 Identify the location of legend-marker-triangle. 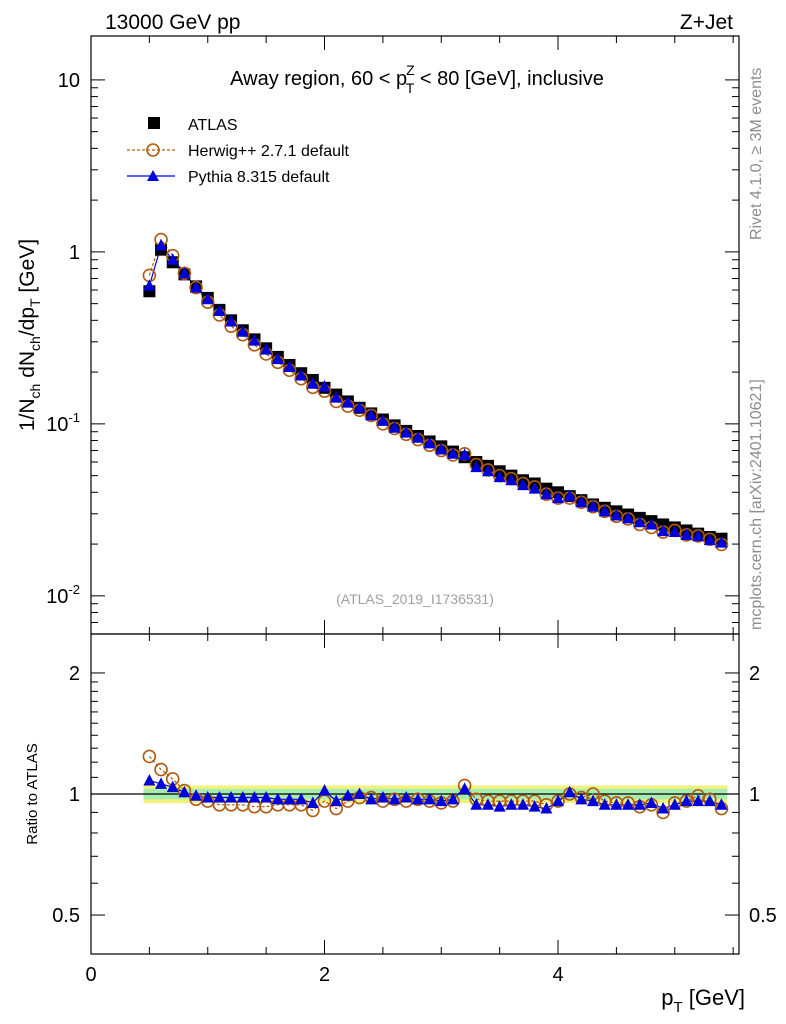
(153, 175).